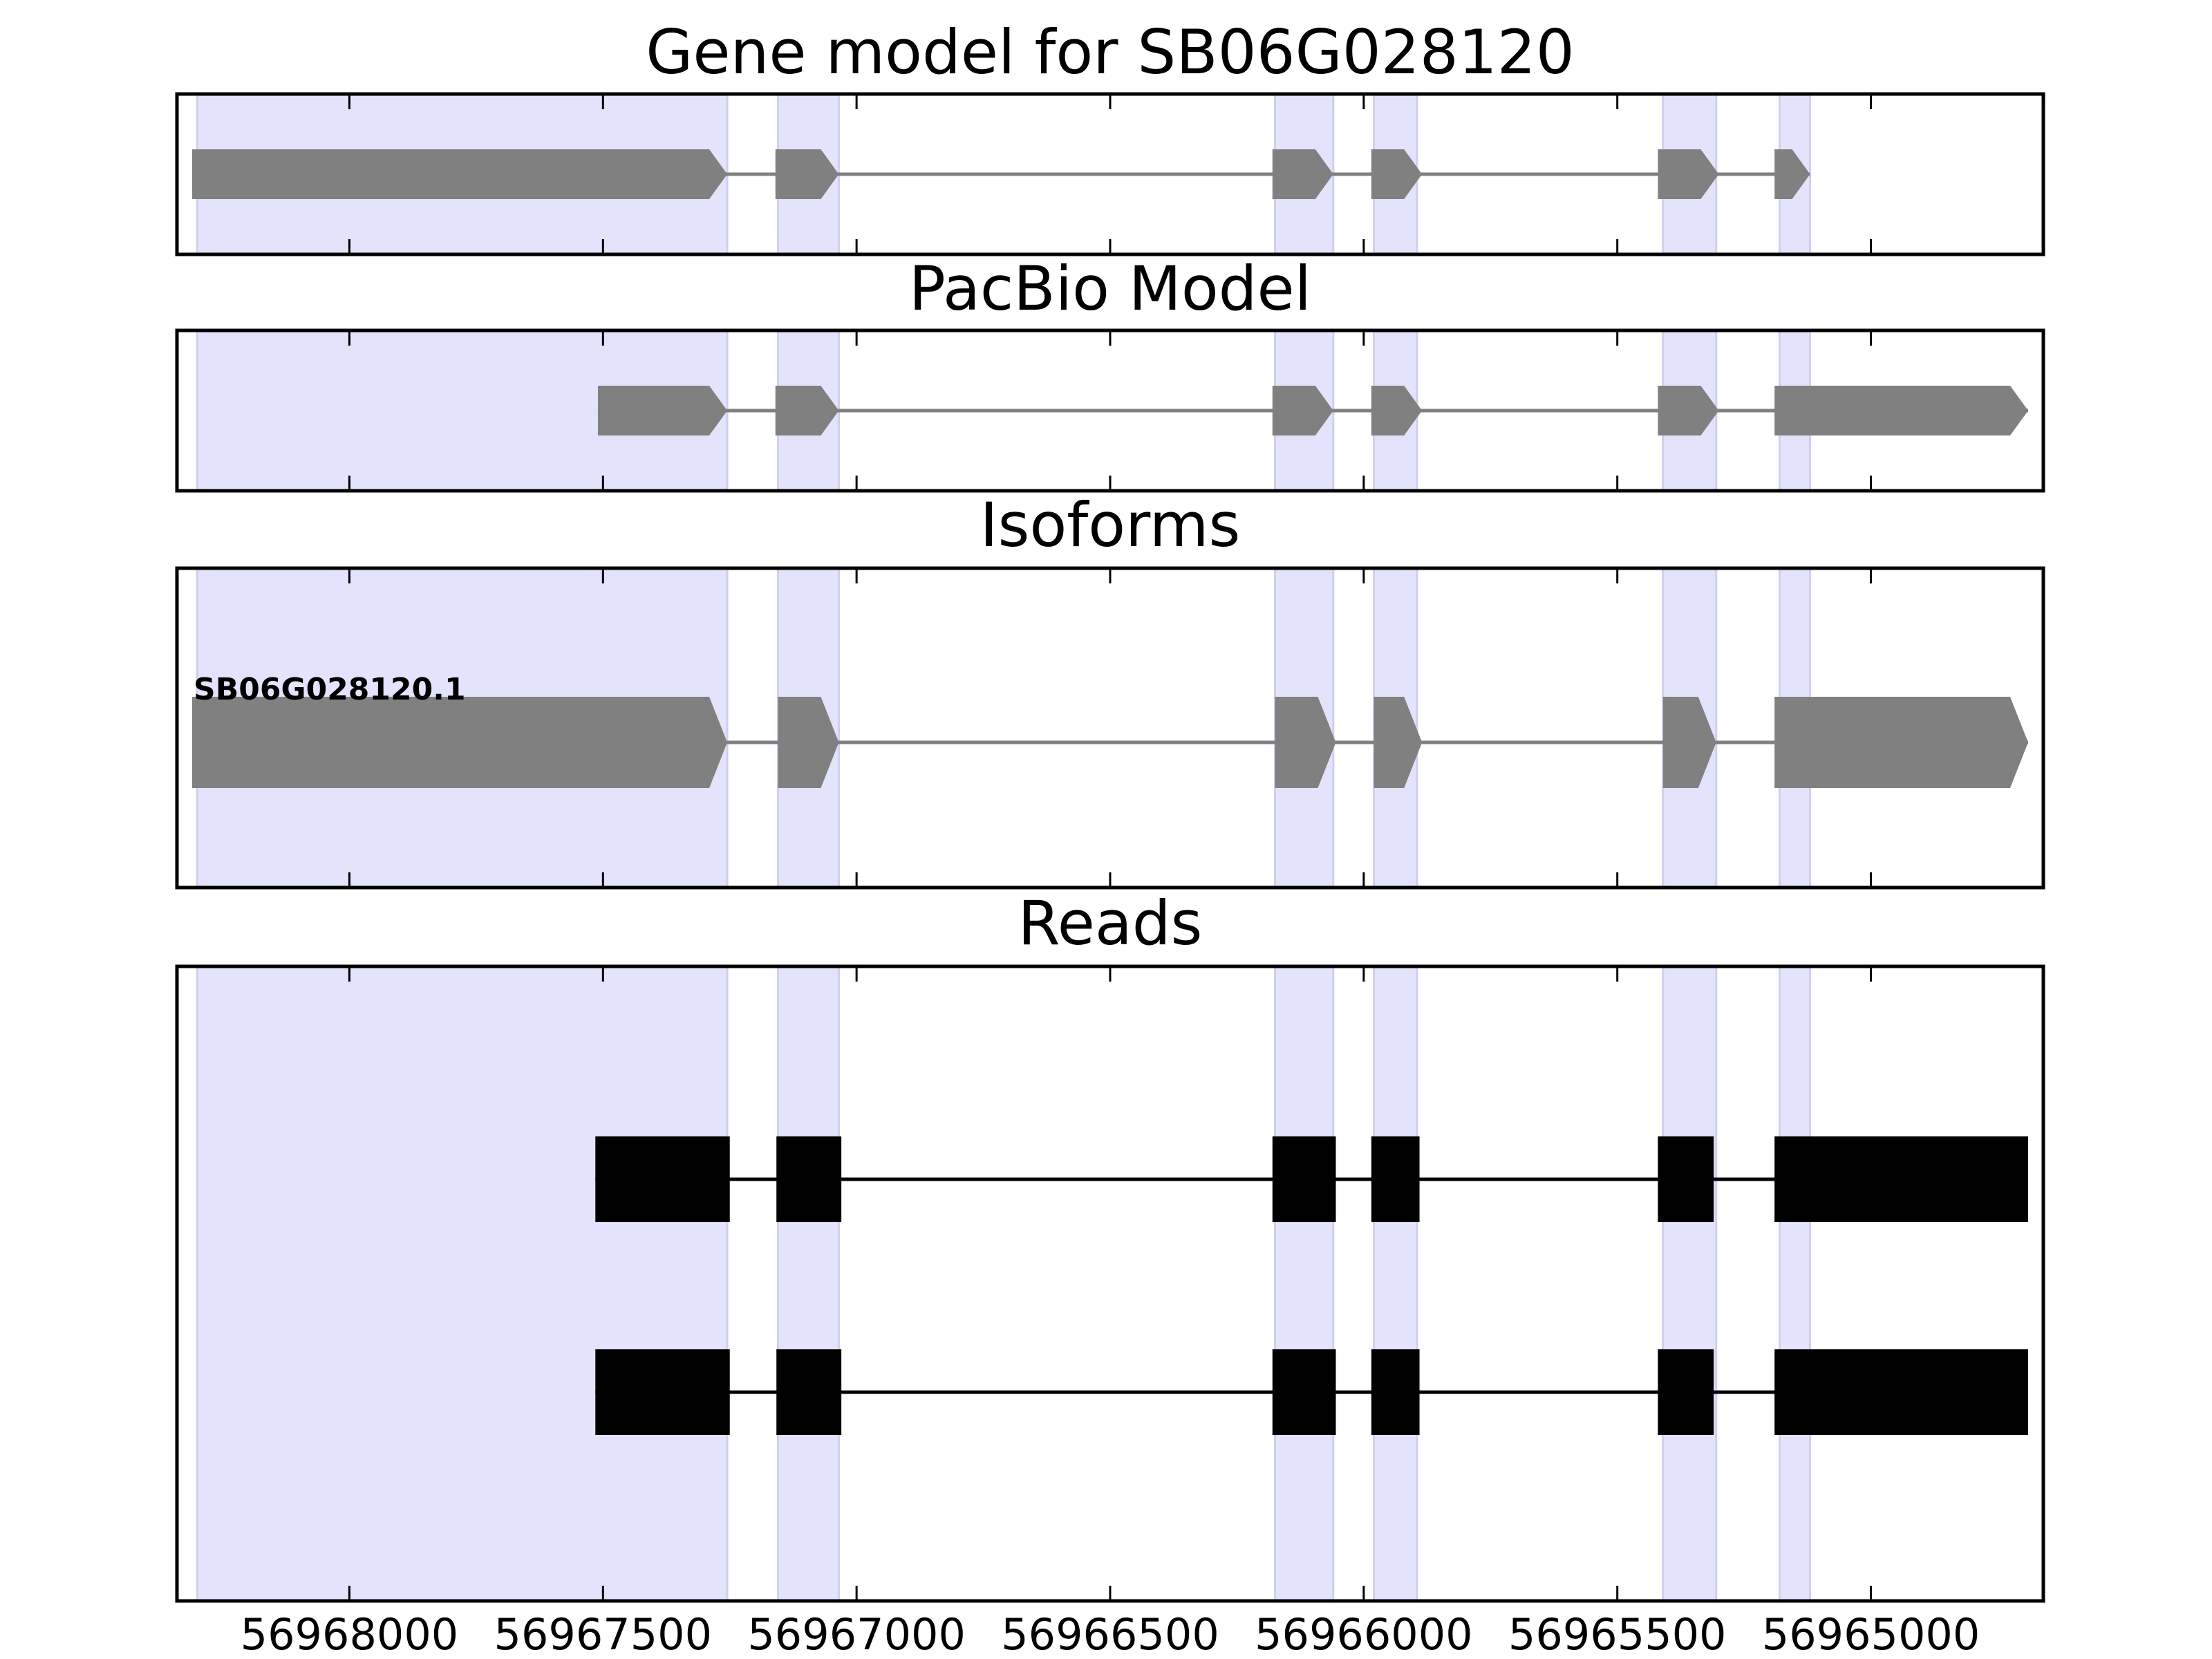 This screenshot has height=1659, width=2212. I want to click on panel-title: Isoforms, so click(1110, 525).